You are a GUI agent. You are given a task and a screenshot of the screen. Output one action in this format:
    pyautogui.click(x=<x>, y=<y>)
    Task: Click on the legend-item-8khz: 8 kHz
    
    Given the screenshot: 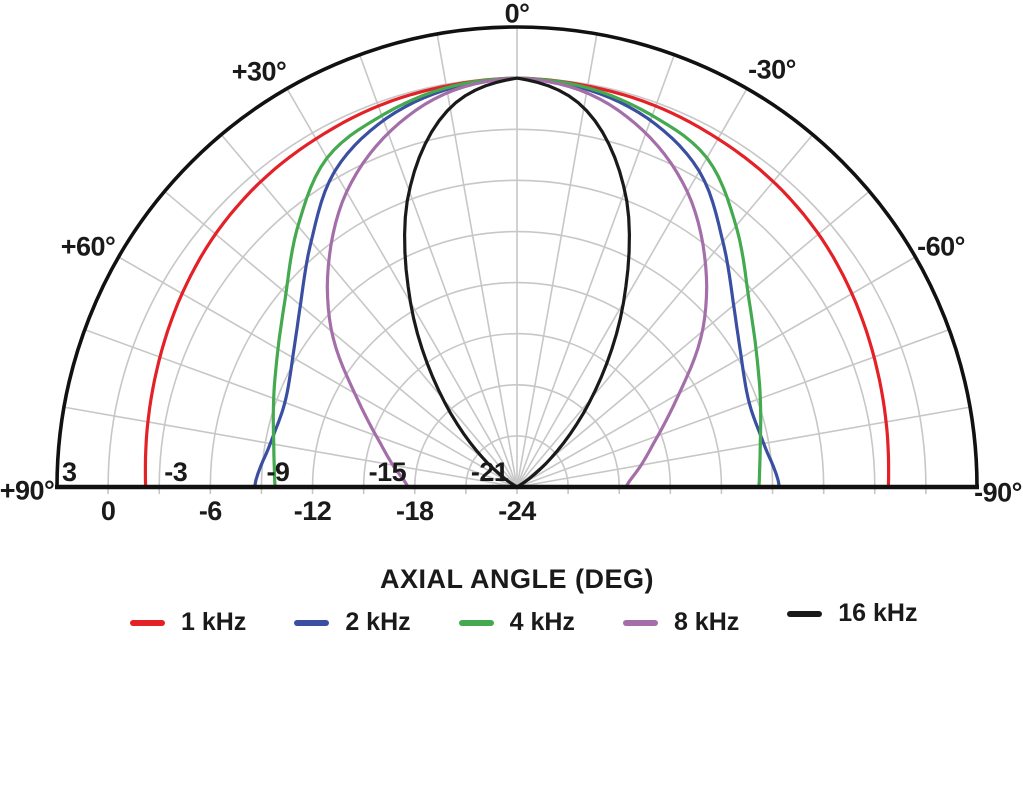 What is the action you would take?
    pyautogui.click(x=681, y=622)
    